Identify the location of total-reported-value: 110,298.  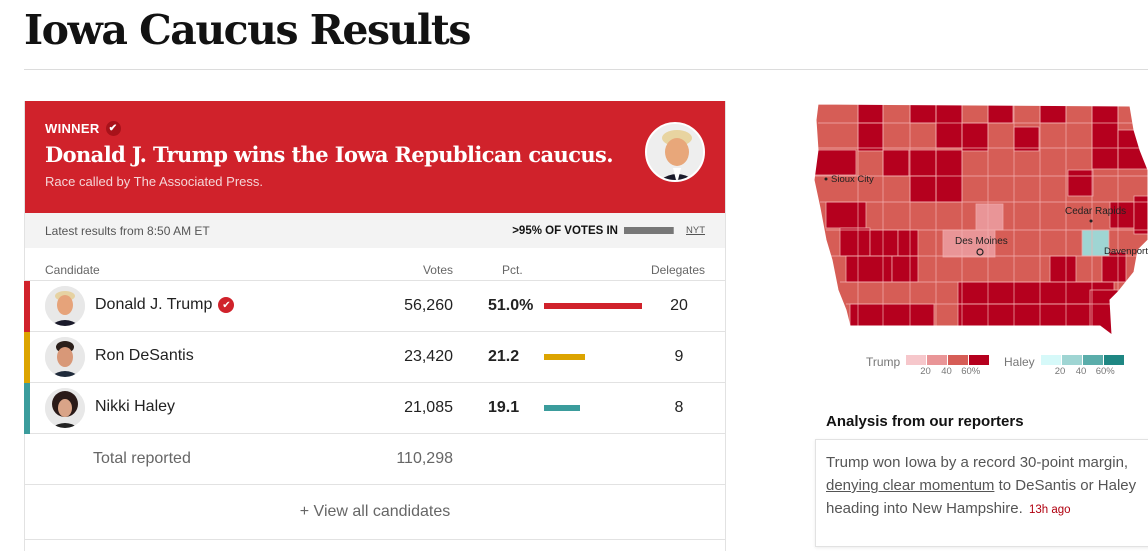
(424, 458).